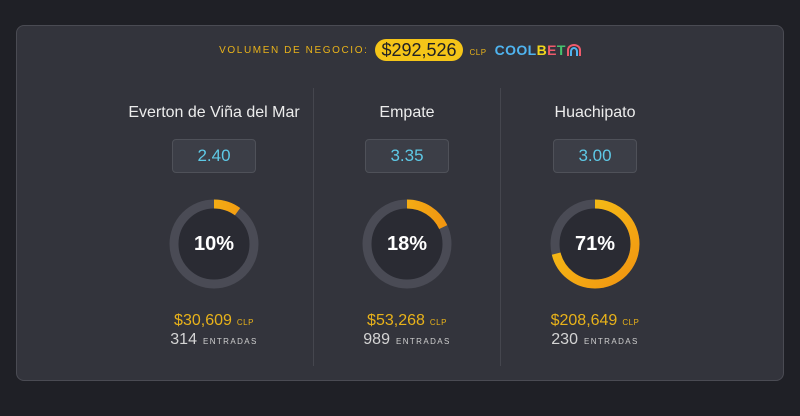  I want to click on entries-value: 989, so click(376, 339).